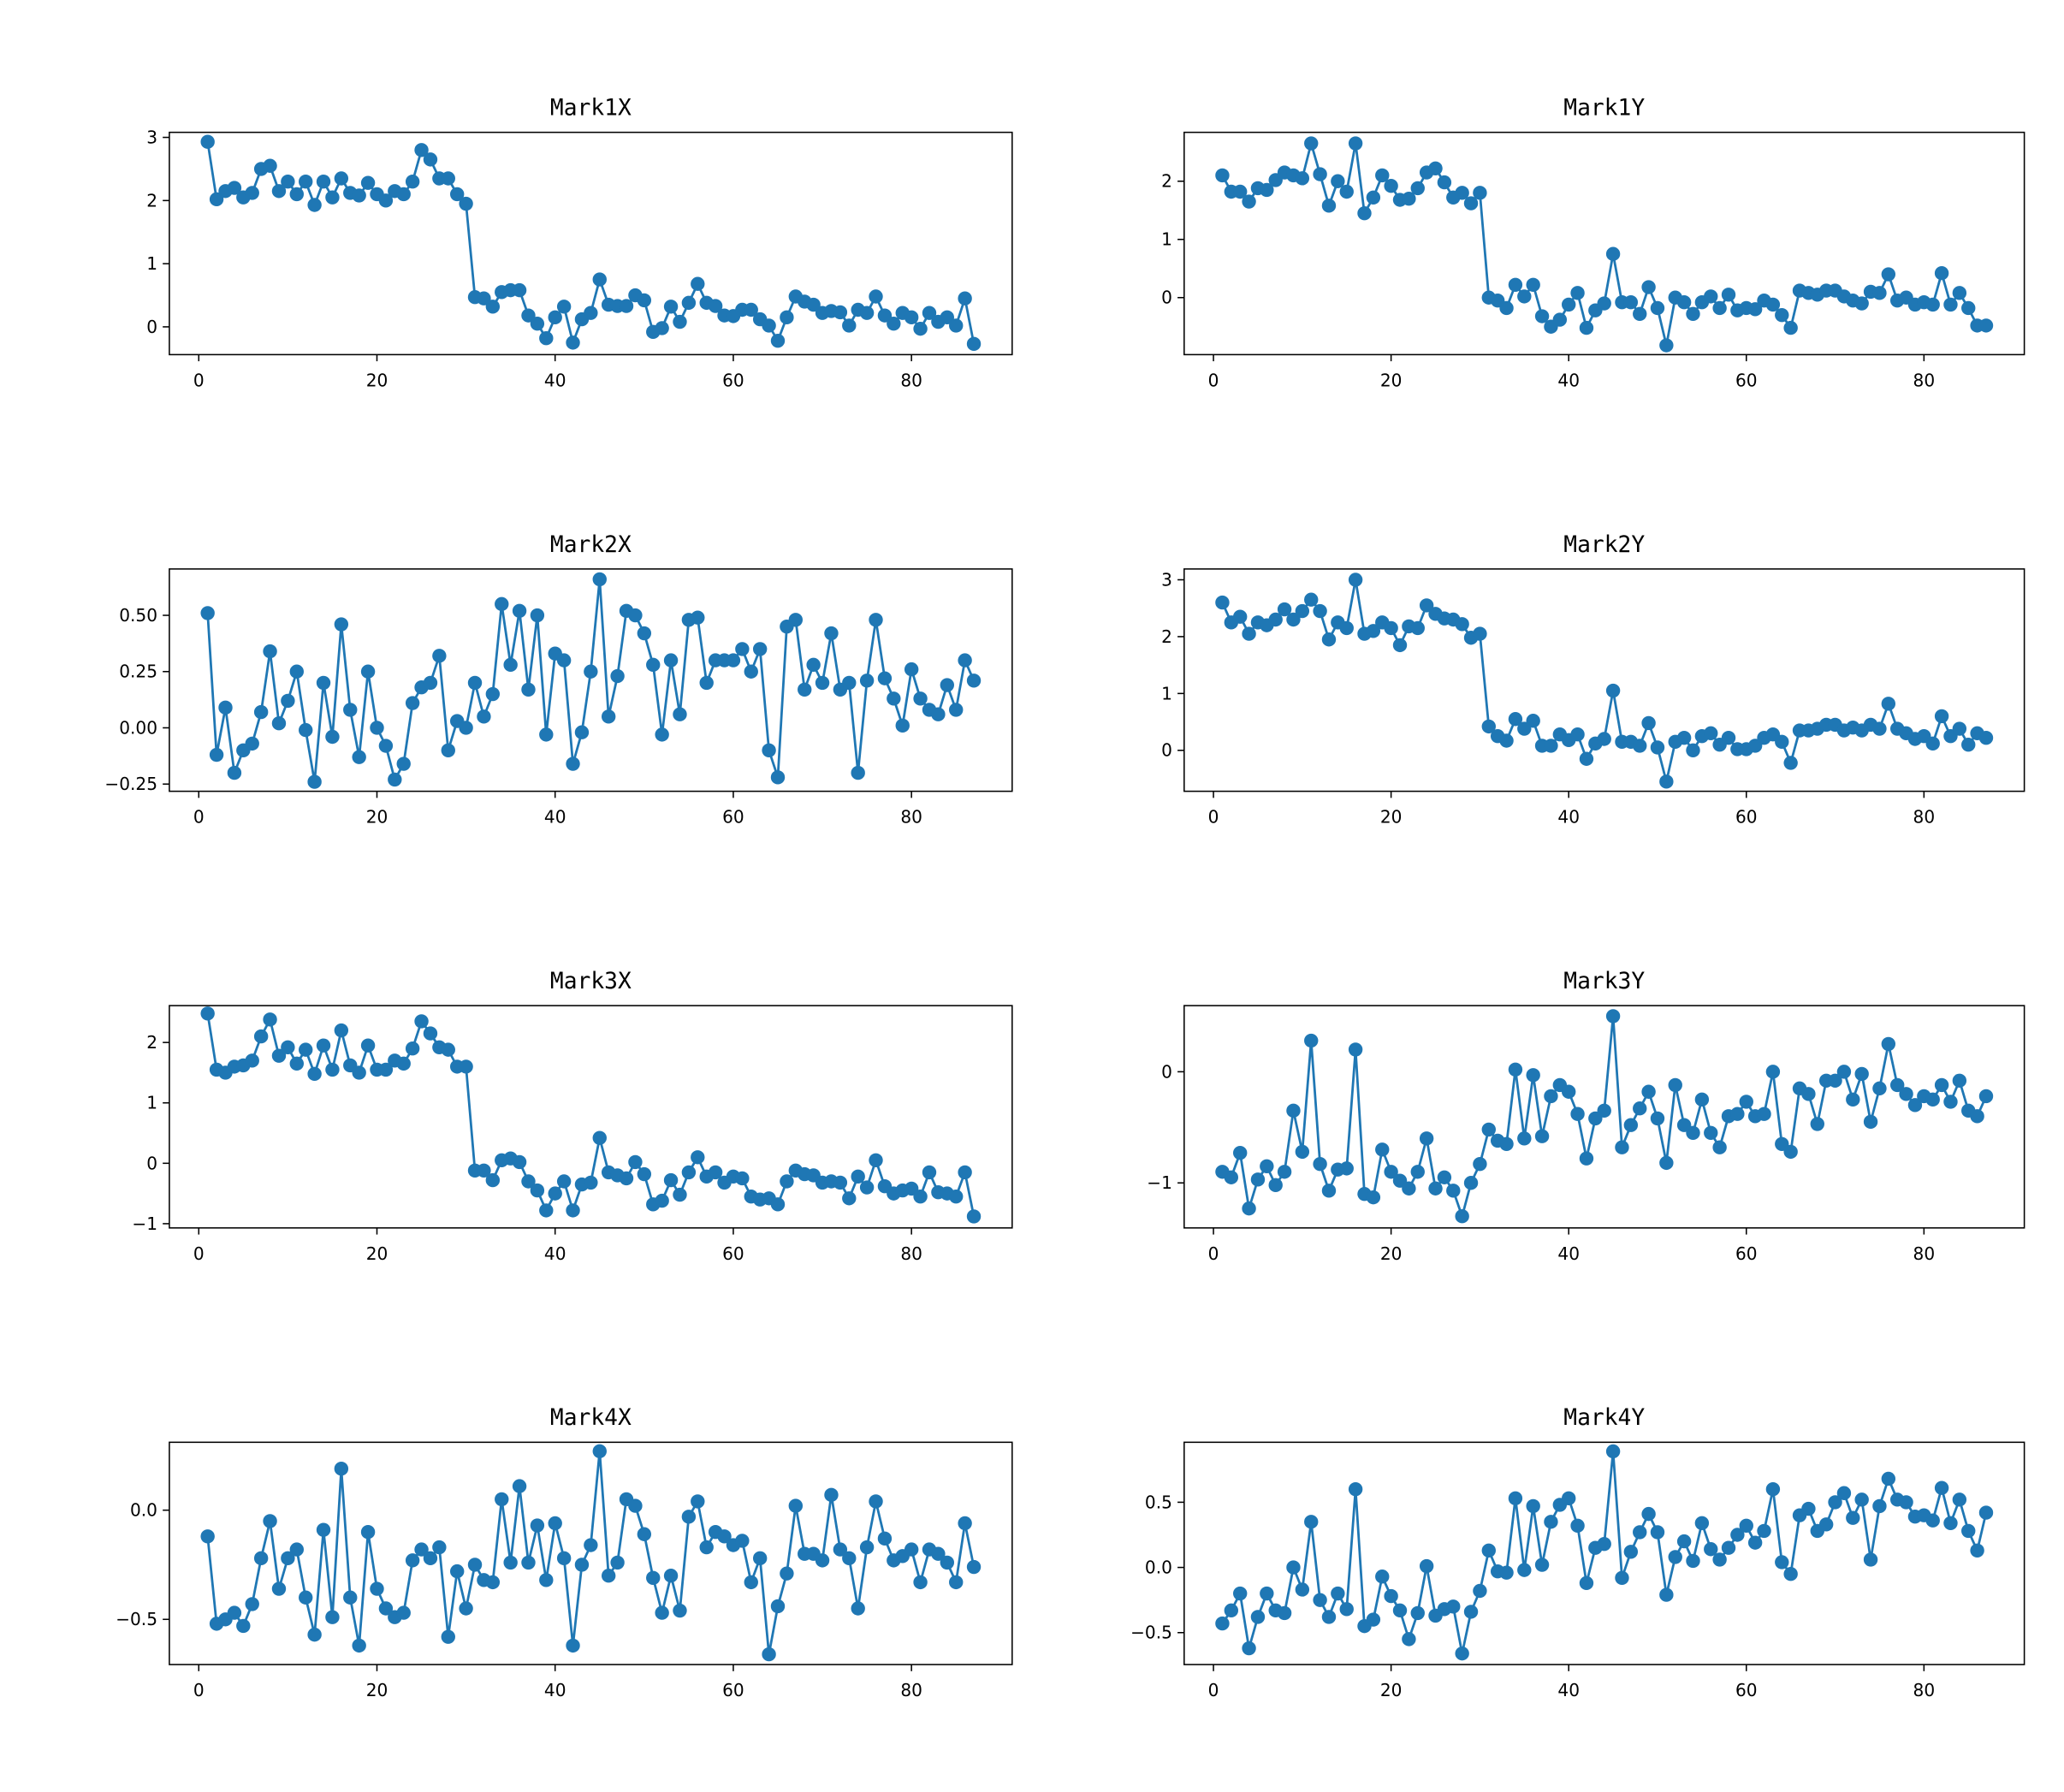 The image size is (2064, 1792). Describe the element at coordinates (555, 1690) in the screenshot. I see `x-tick-label: 40` at that location.